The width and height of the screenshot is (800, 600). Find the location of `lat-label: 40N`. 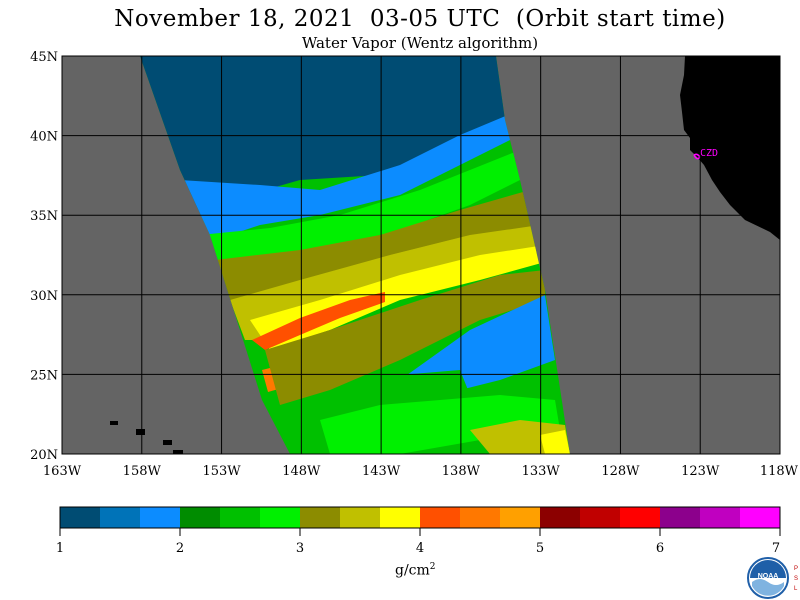

lat-label: 40N is located at coordinates (44, 137).